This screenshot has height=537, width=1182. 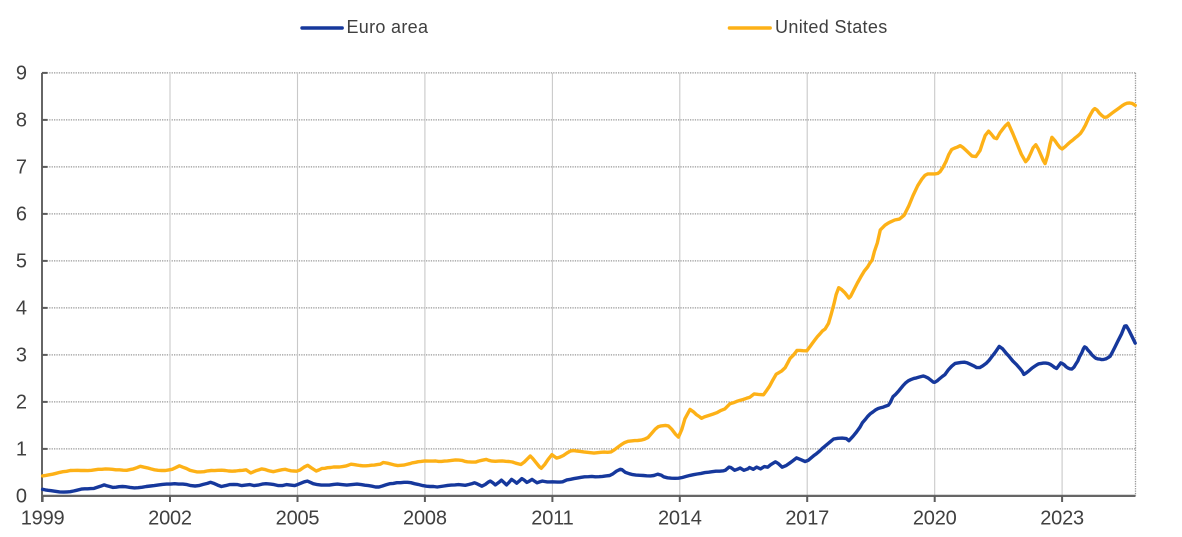 I want to click on svg-text: 8, so click(x=21, y=120).